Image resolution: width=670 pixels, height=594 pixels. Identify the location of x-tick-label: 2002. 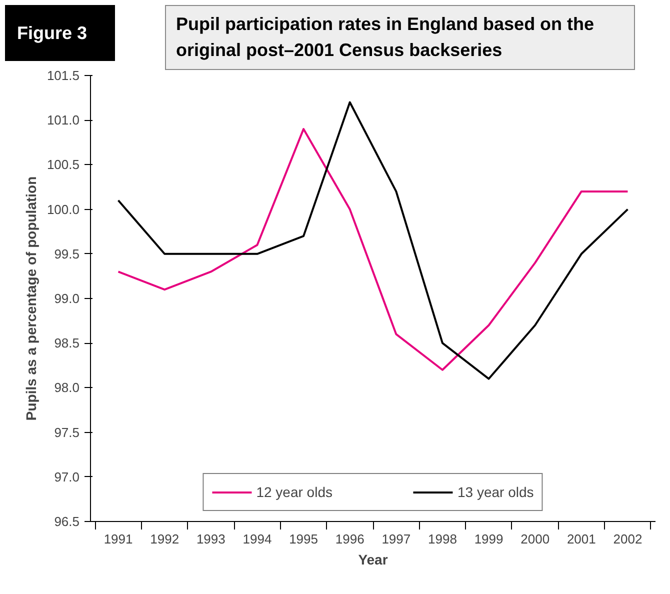
(627, 539).